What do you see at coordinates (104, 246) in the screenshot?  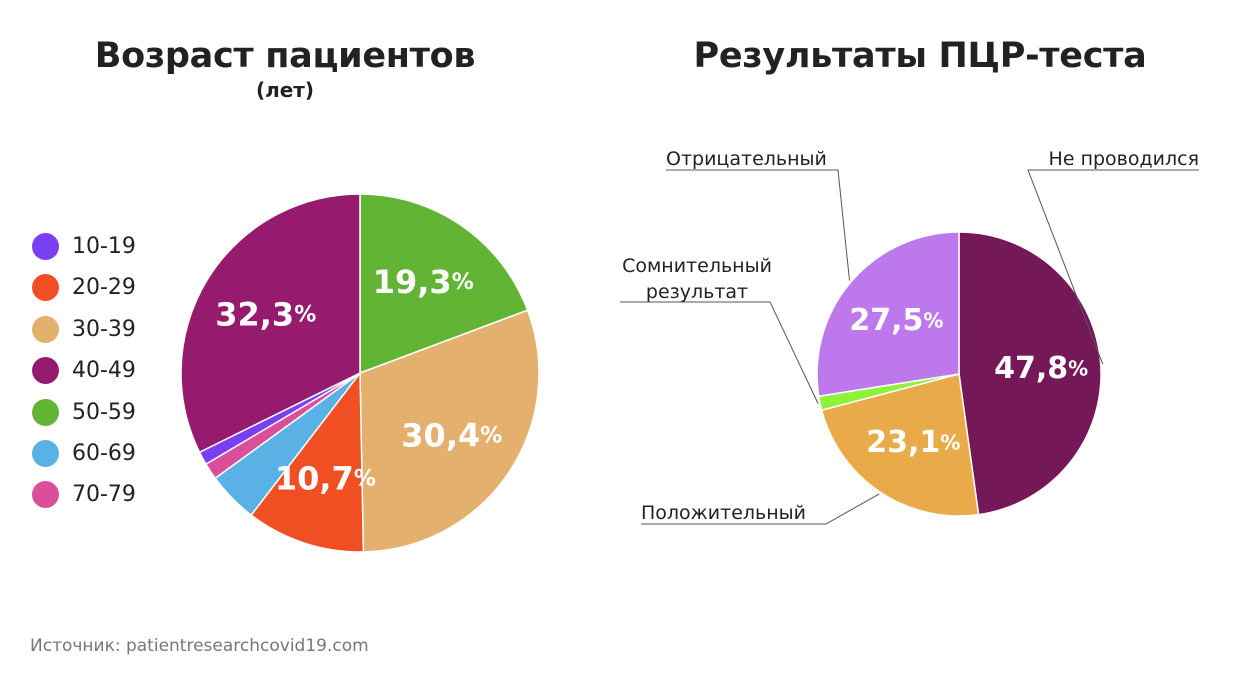 I see `legend-label: 10-19` at bounding box center [104, 246].